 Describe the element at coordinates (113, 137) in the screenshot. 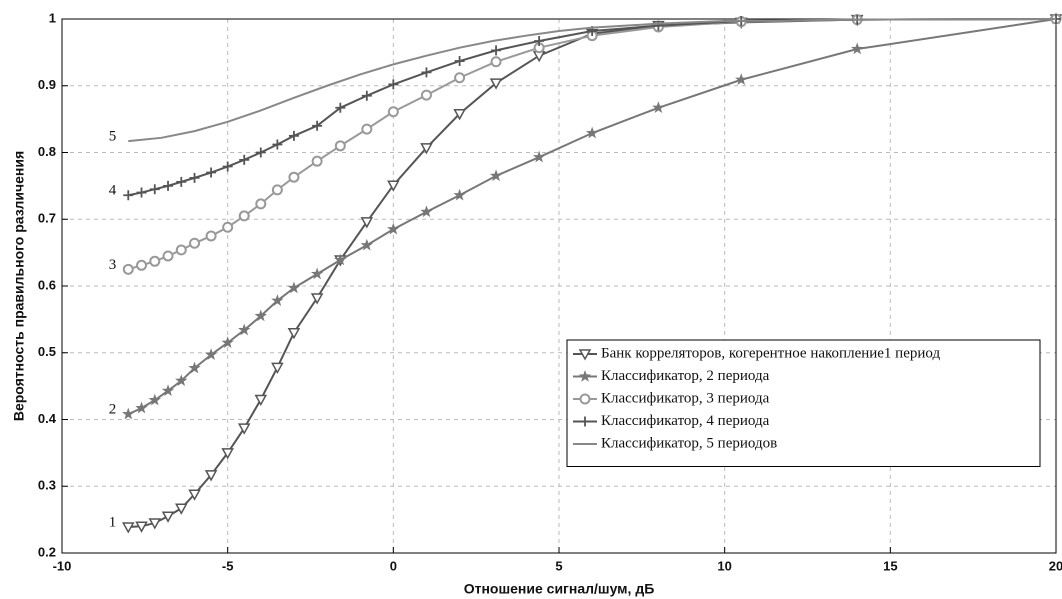

I see `curve-label: 5` at that location.